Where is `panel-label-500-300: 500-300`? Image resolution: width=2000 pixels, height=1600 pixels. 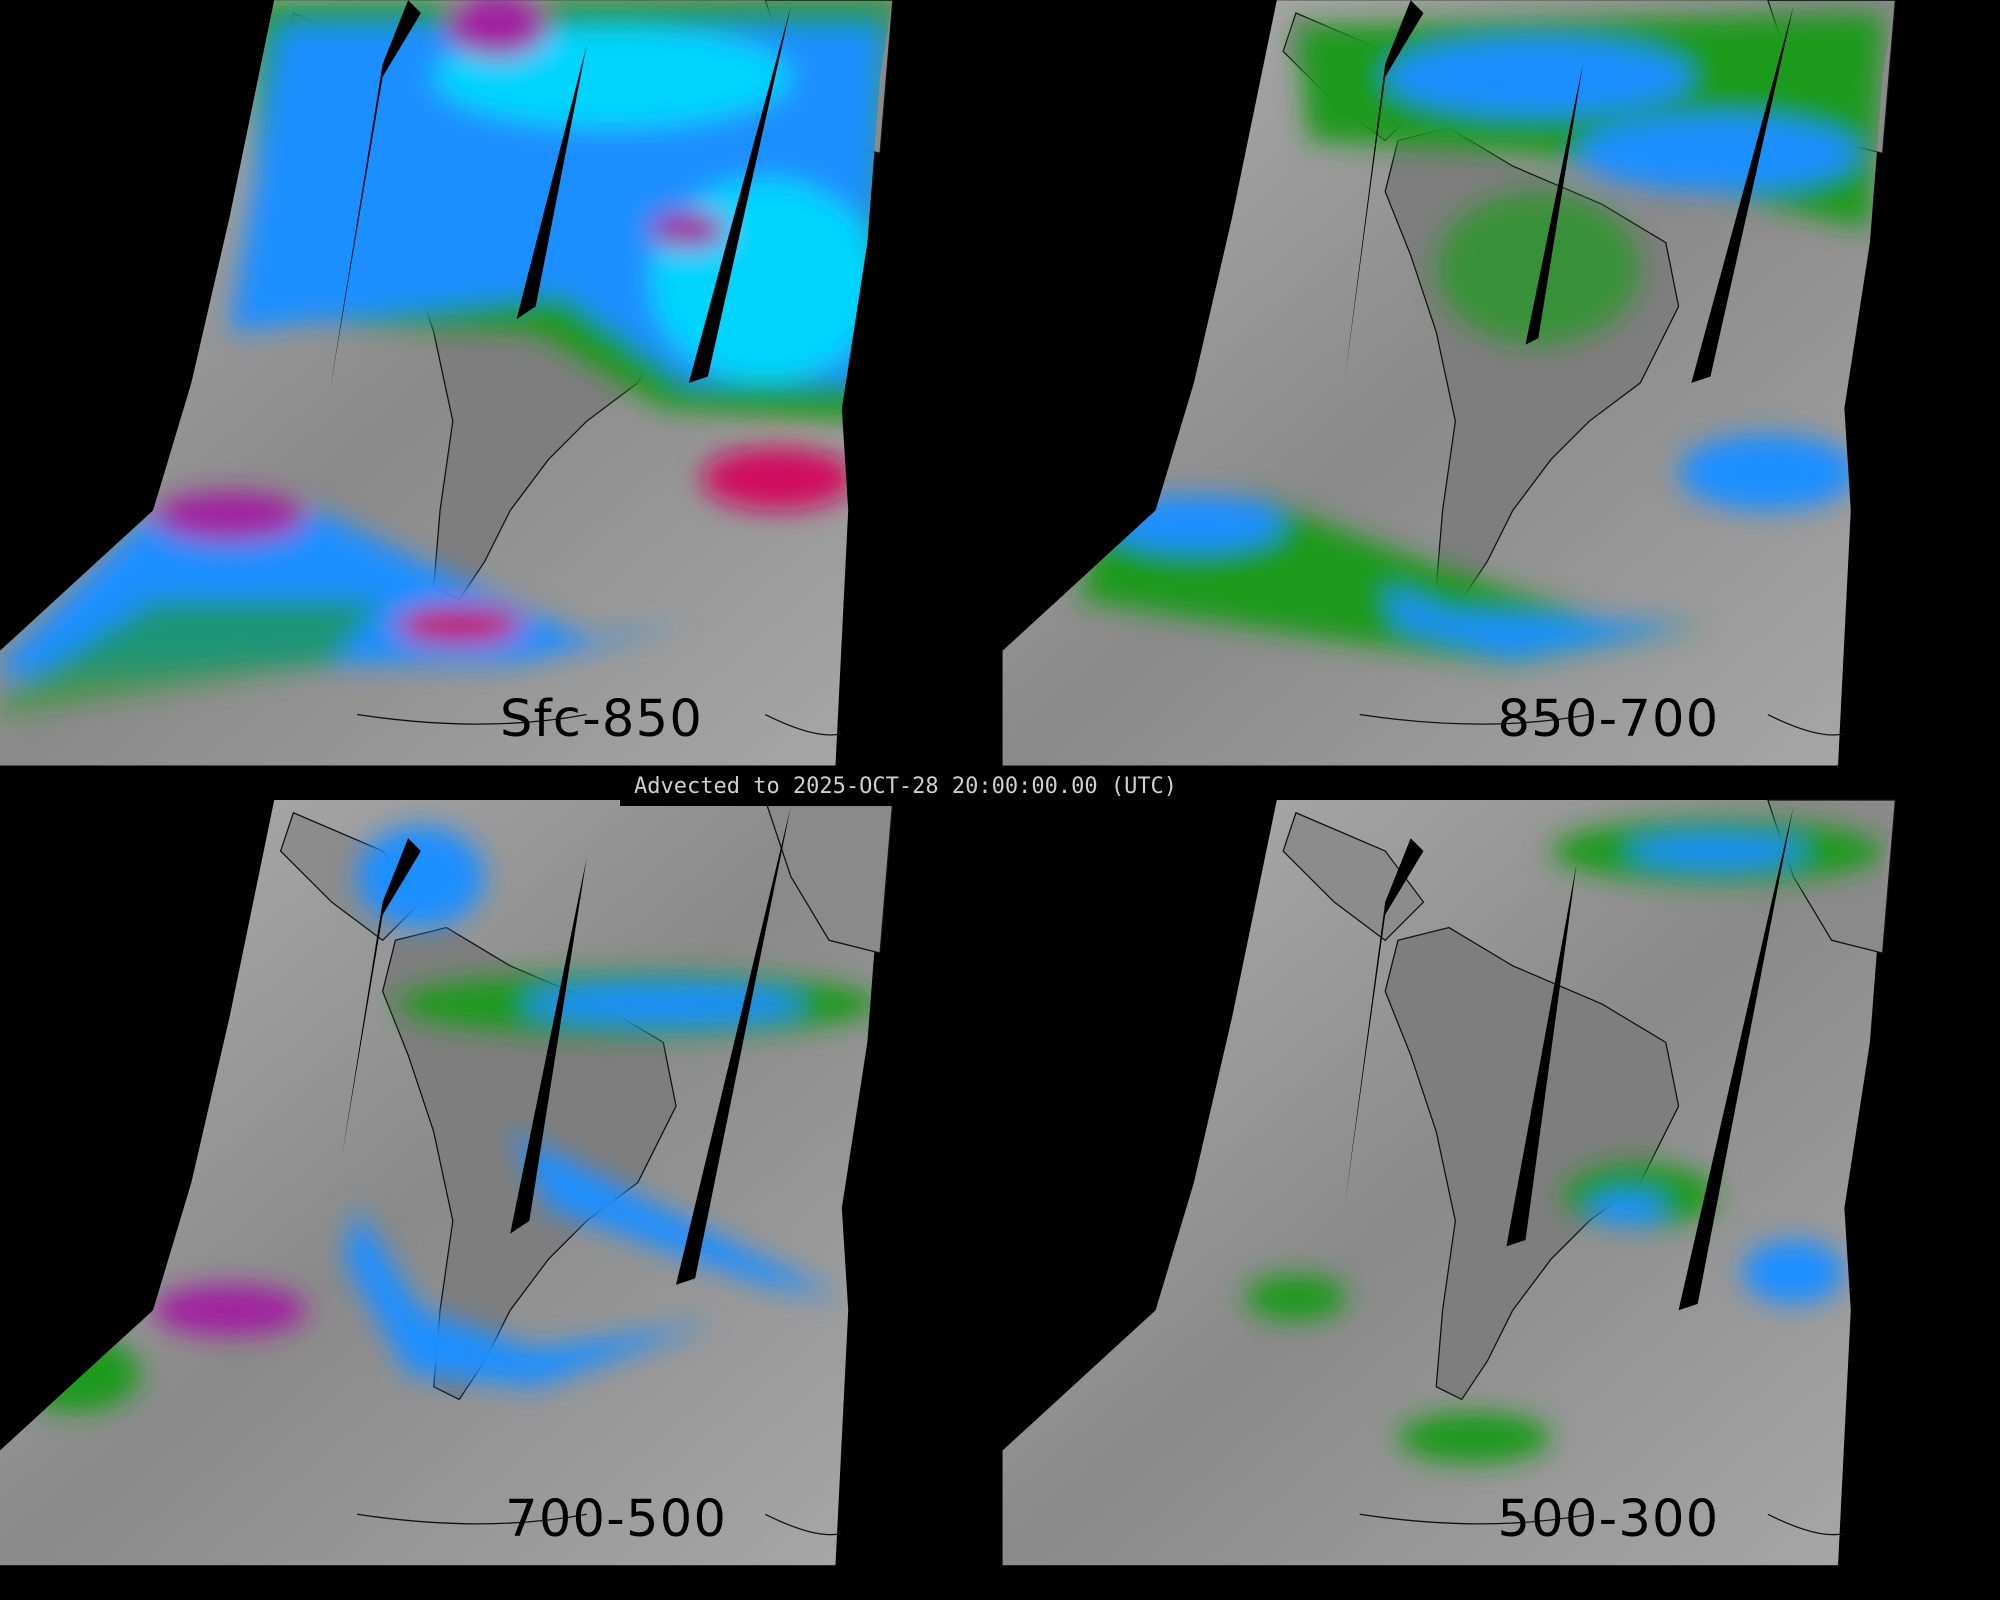 panel-label-500-300: 500-300 is located at coordinates (1608, 1519).